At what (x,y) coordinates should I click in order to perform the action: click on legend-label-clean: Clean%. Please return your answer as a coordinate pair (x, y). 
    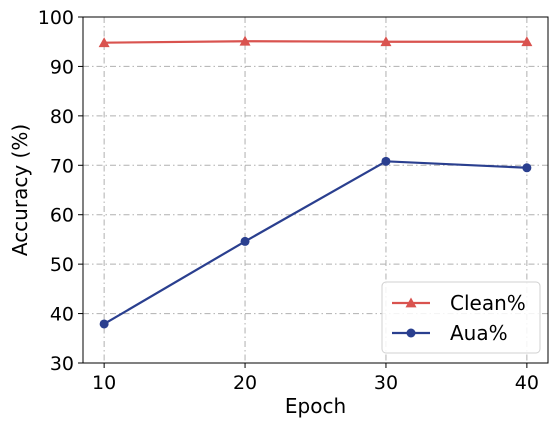
    Looking at the image, I should click on (488, 303).